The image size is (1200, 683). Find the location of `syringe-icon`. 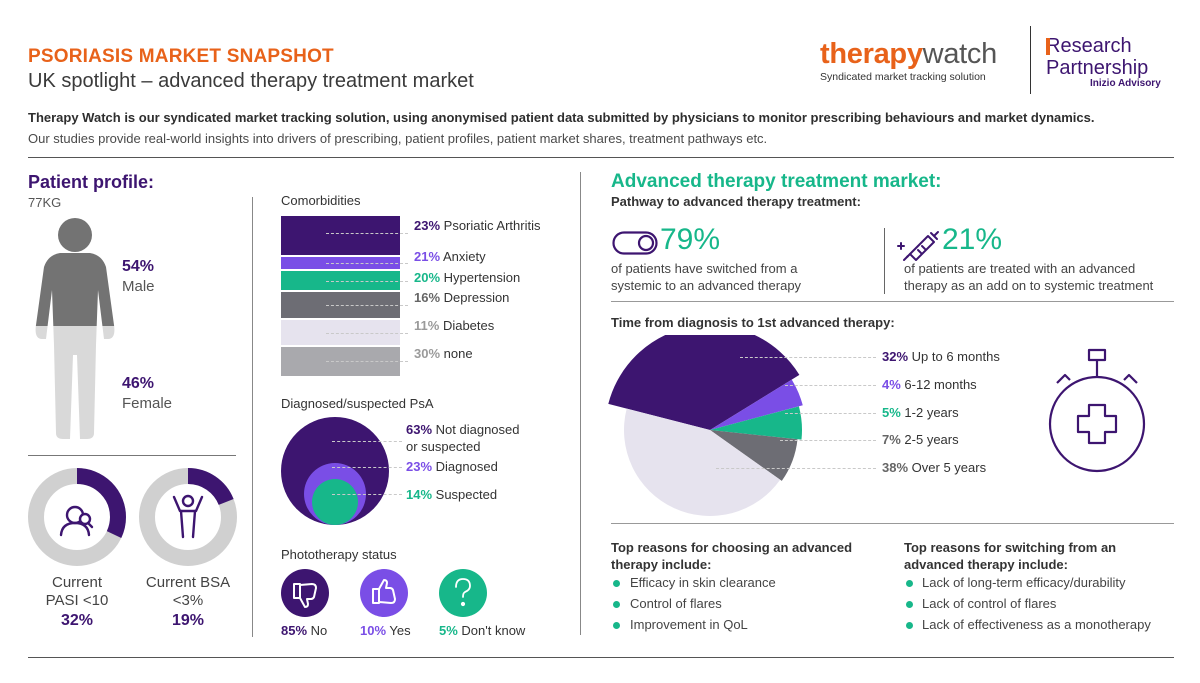

syringe-icon is located at coordinates (918, 246).